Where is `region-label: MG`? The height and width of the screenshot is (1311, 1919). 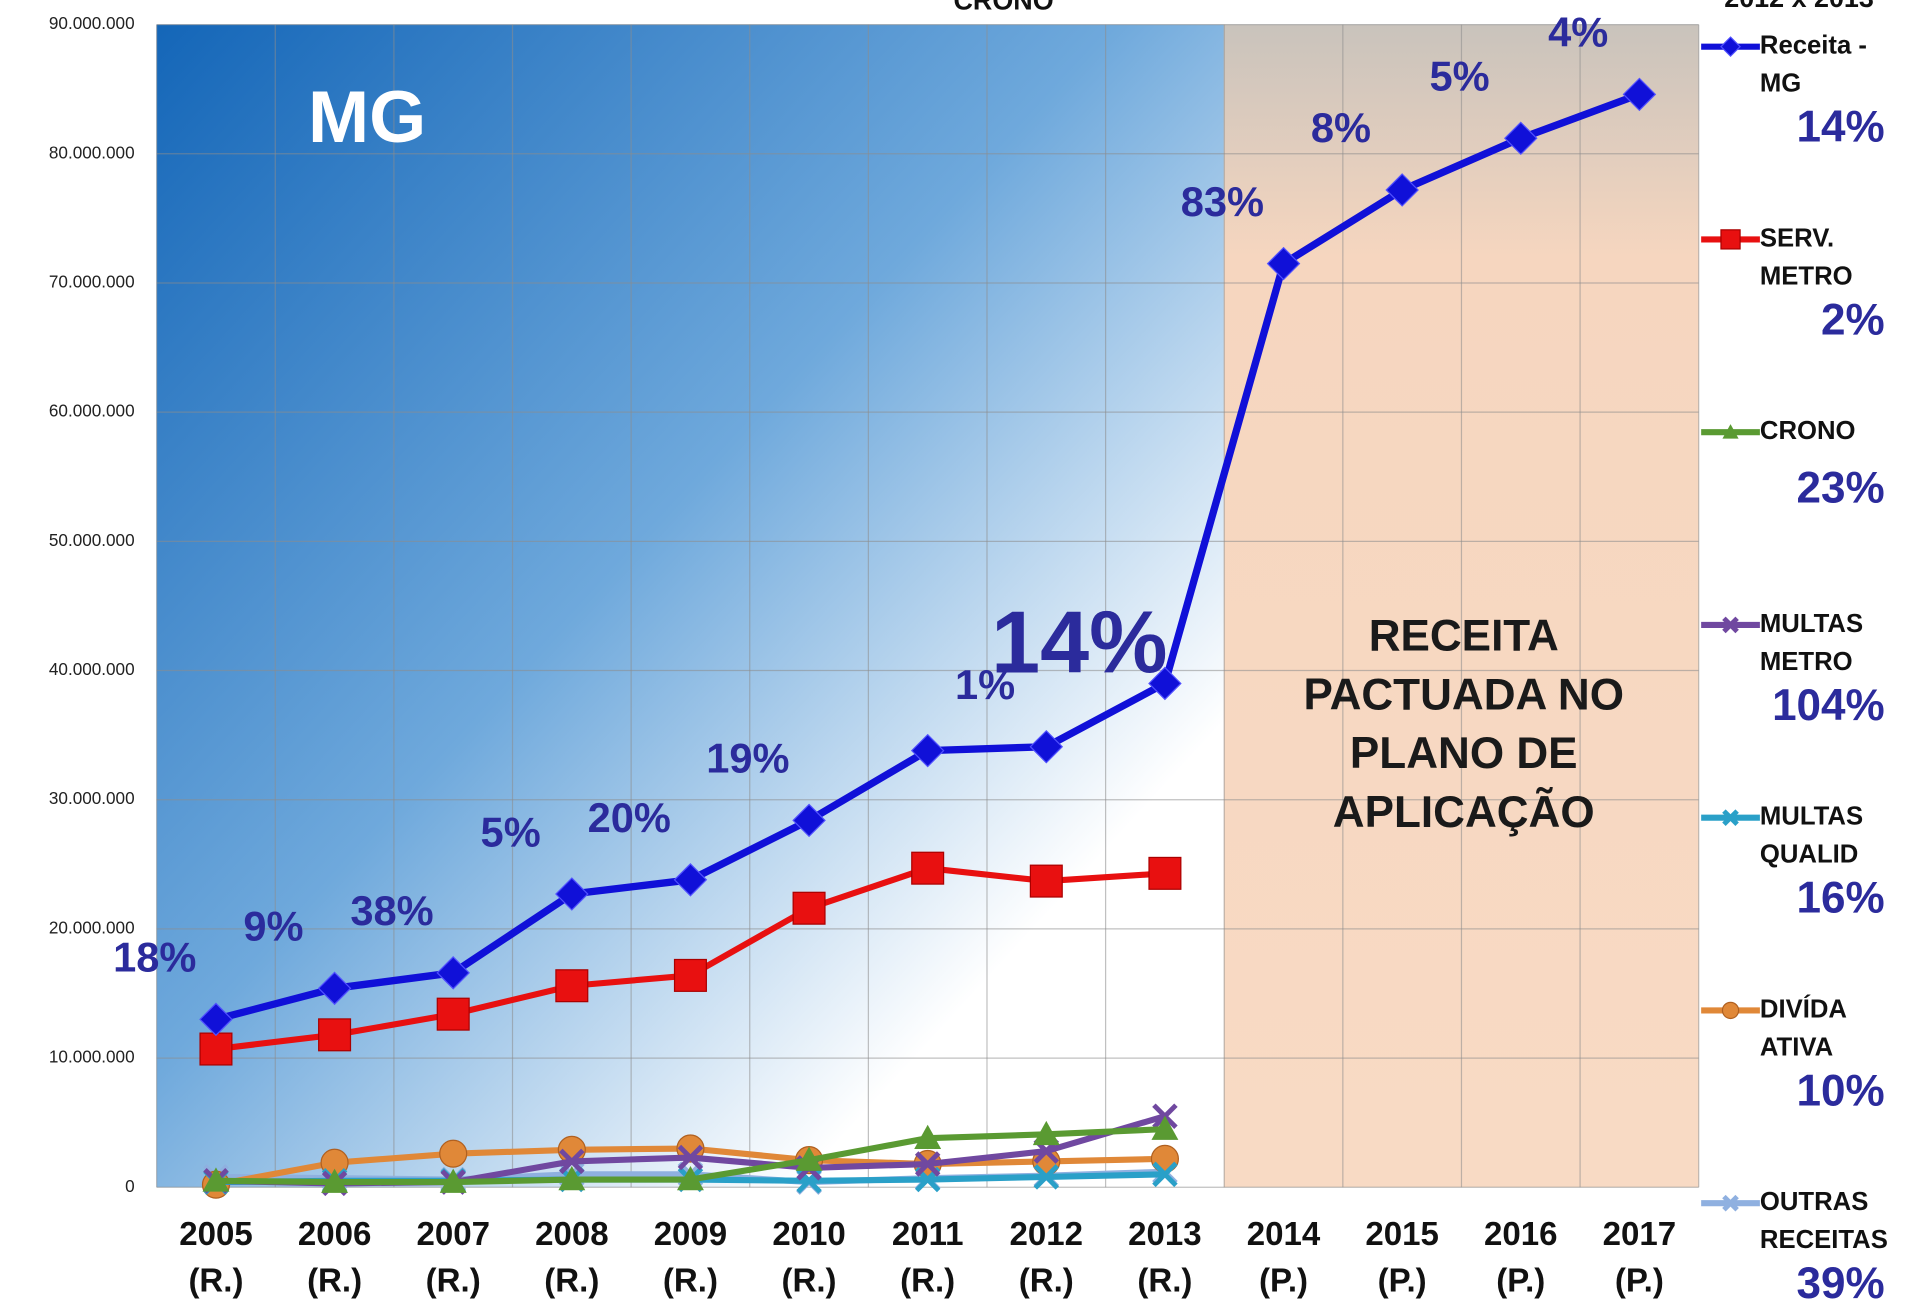 region-label: MG is located at coordinates (367, 117).